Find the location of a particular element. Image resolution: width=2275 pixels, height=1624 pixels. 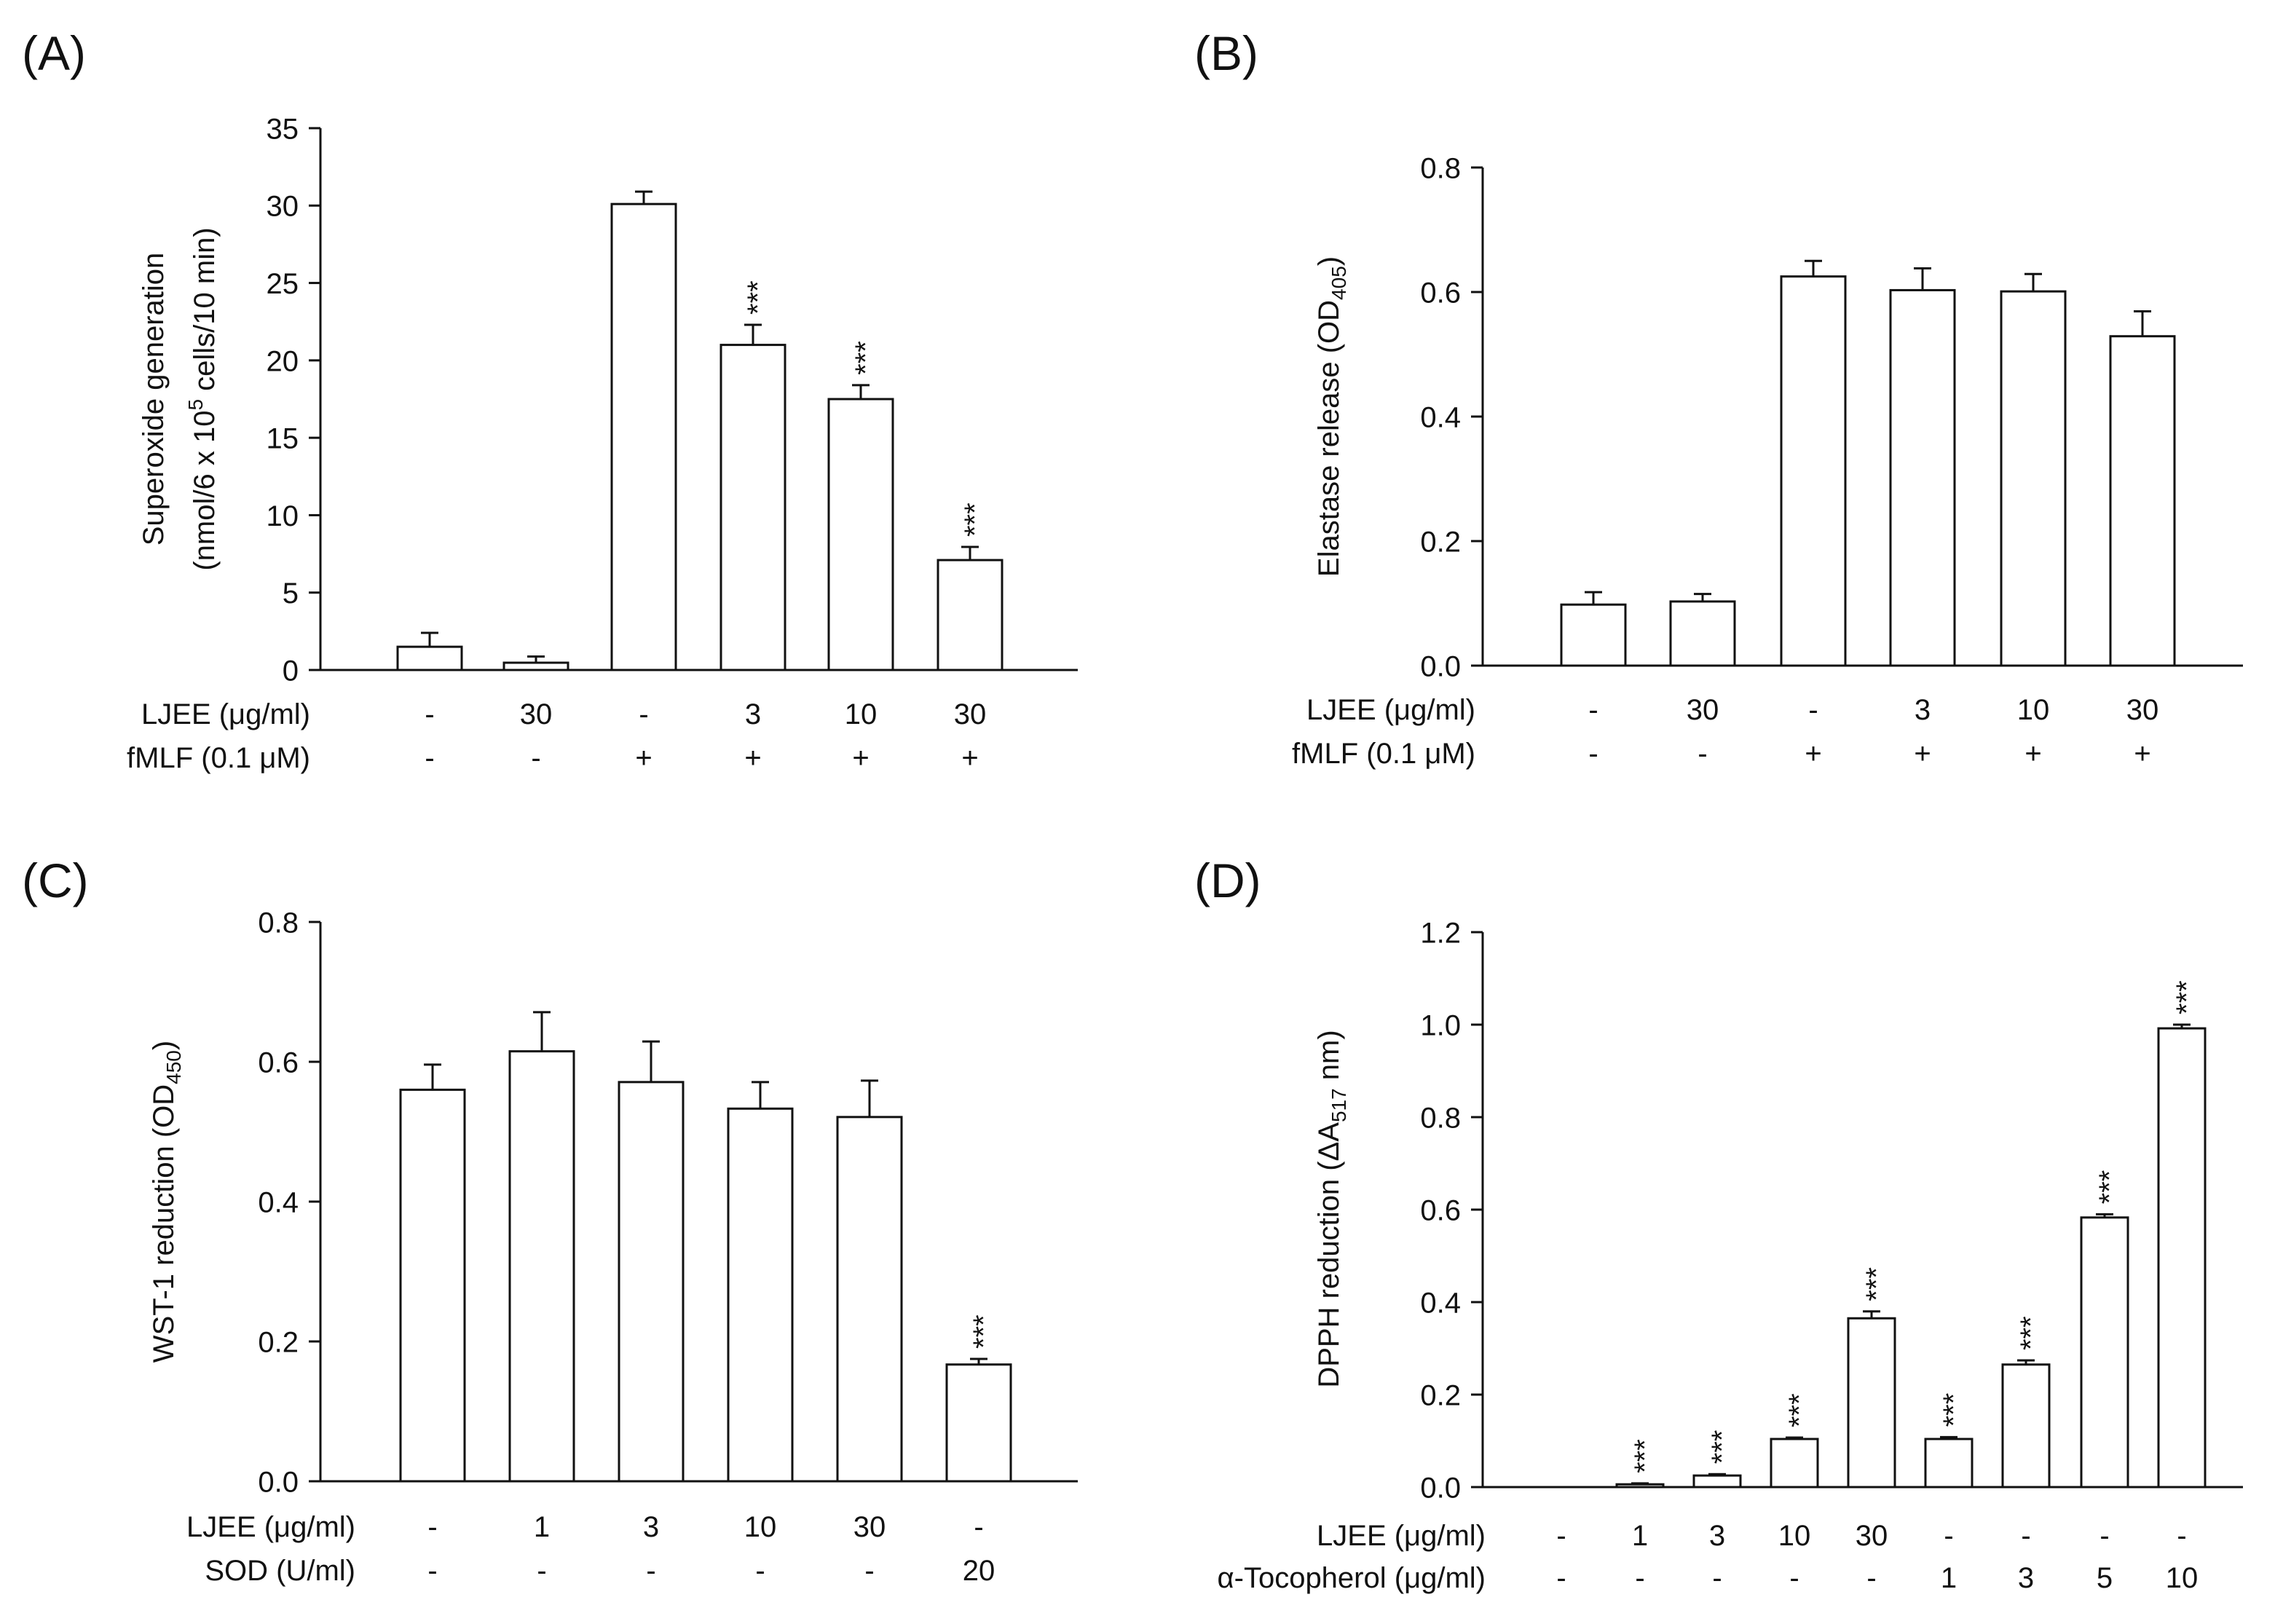

row-value: 20 is located at coordinates (979, 1571).